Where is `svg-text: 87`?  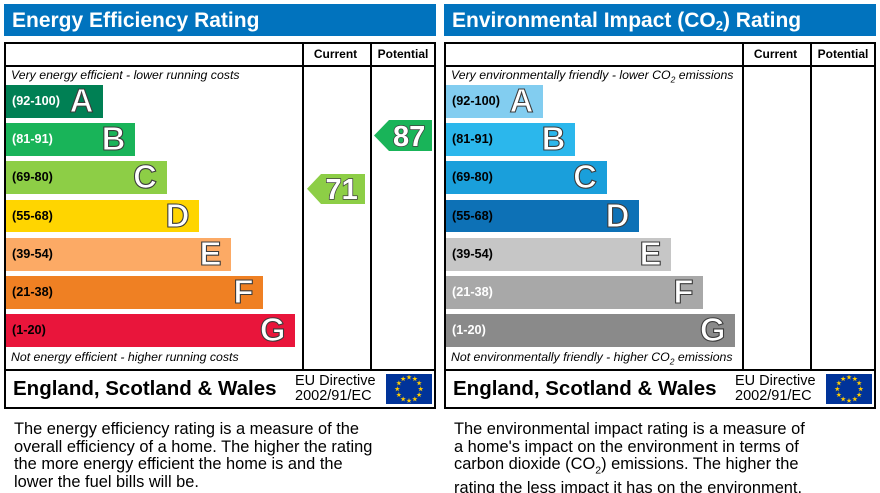 svg-text: 87 is located at coordinates (409, 136).